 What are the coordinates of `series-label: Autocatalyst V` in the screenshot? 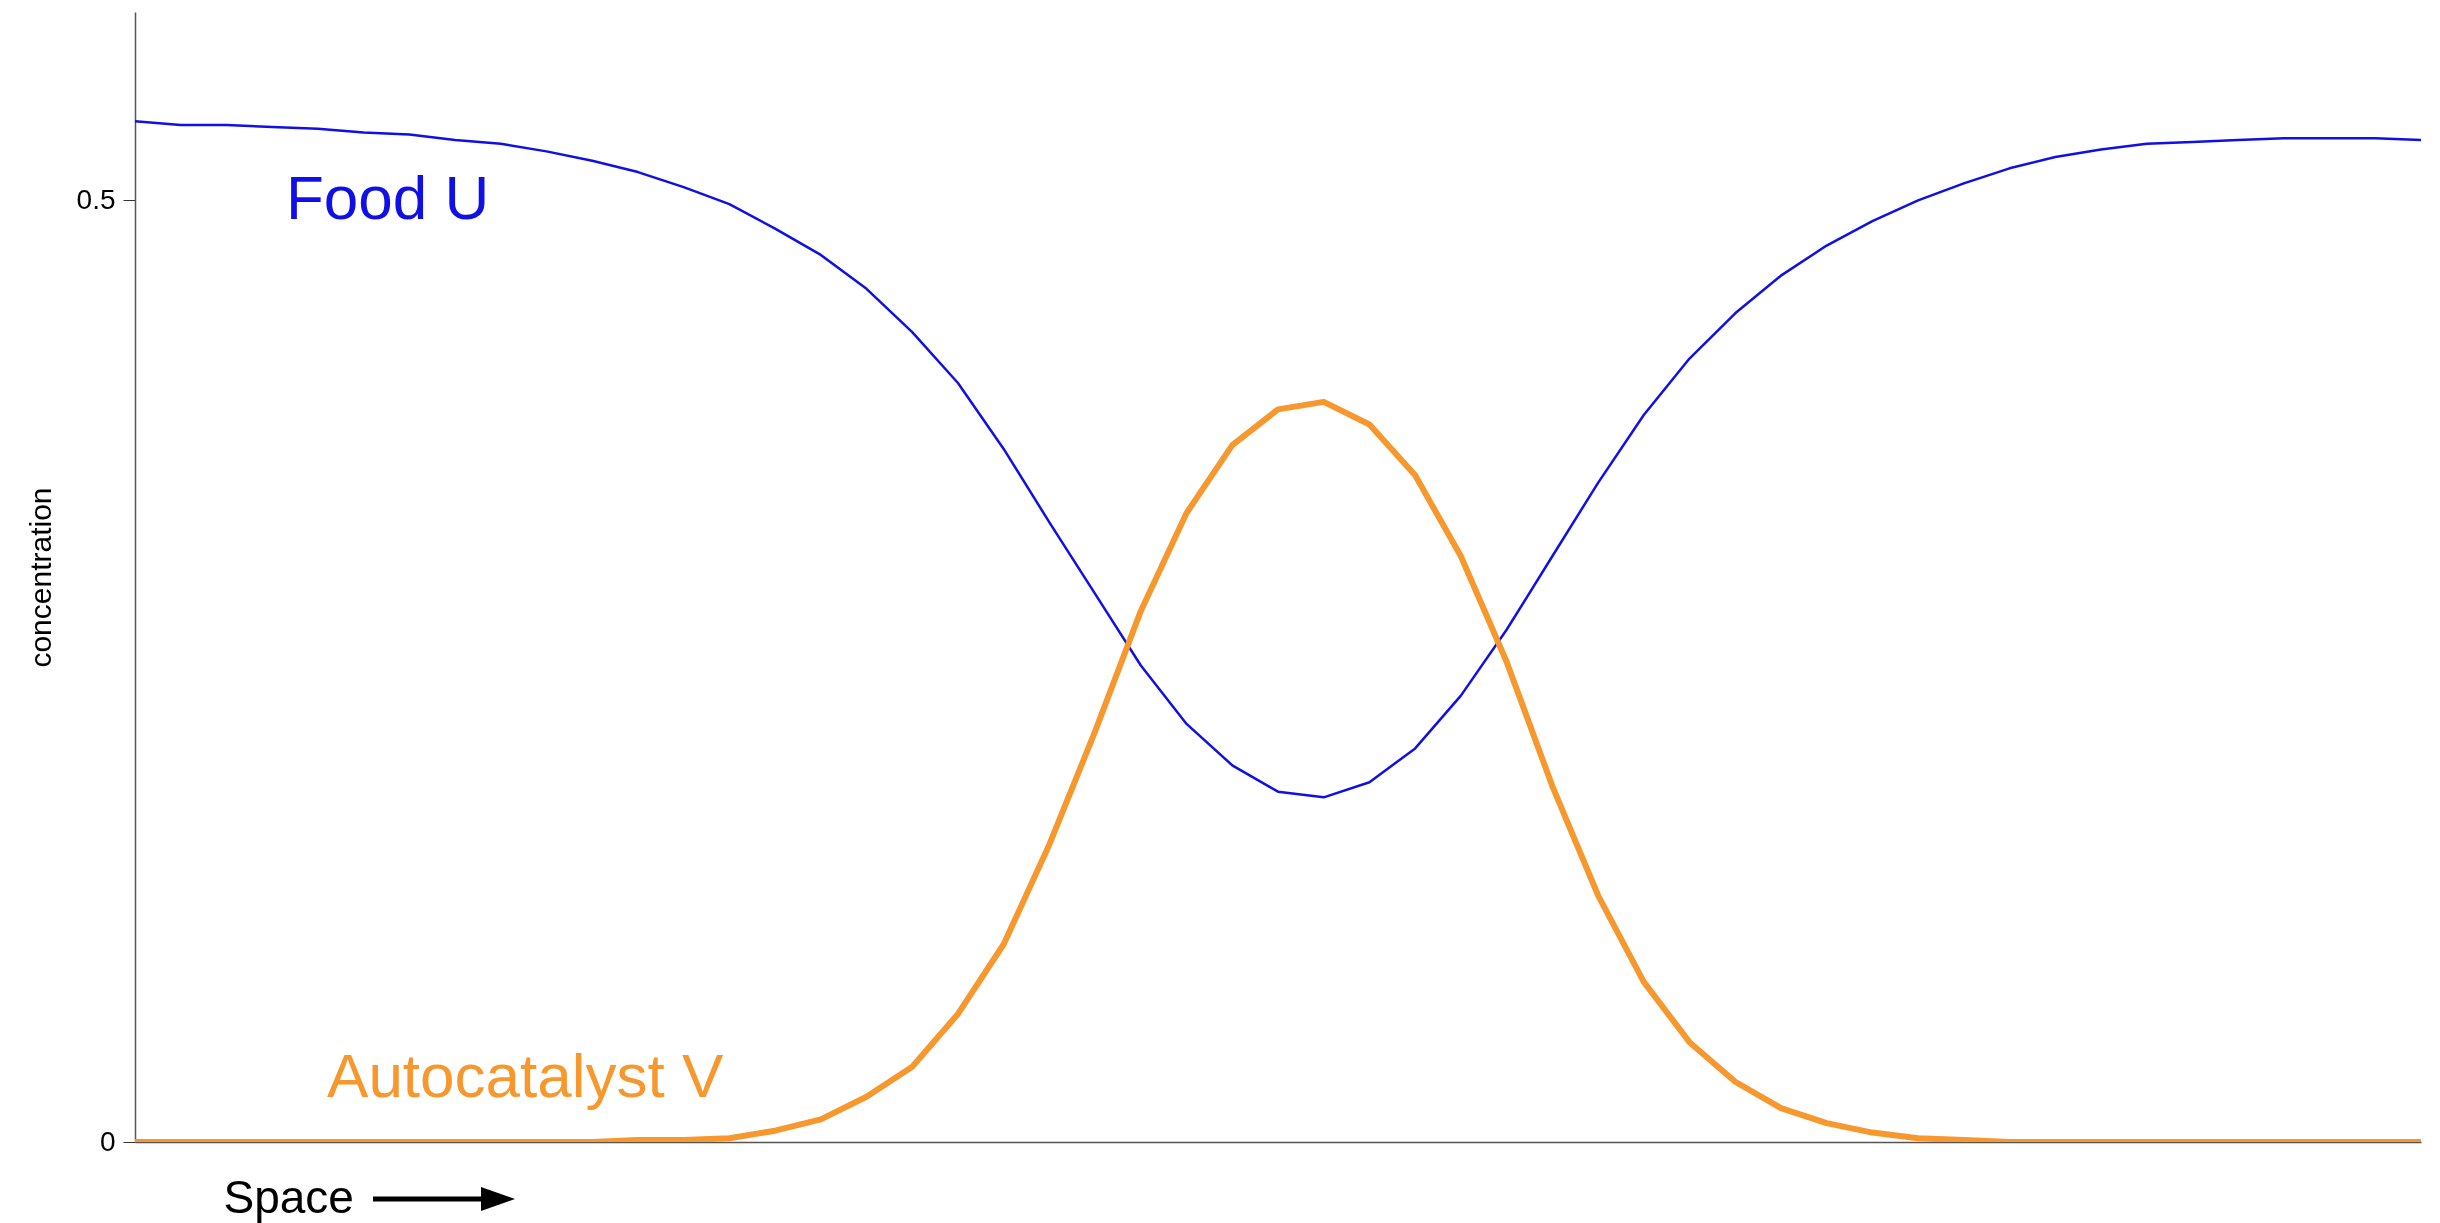 It's located at (525, 1075).